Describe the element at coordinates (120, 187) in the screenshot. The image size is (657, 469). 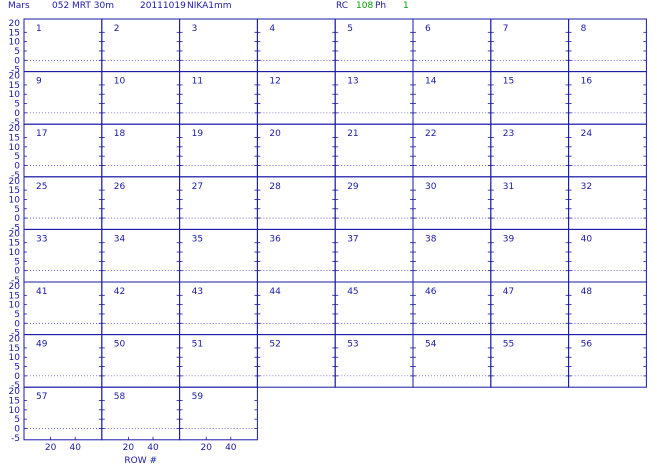
I see `panel-number: 26` at that location.